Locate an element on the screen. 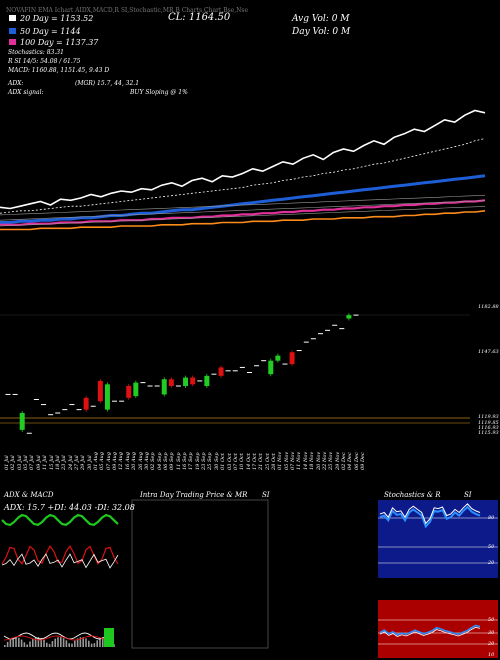  ma100-swatch is located at coordinates (12, 42).